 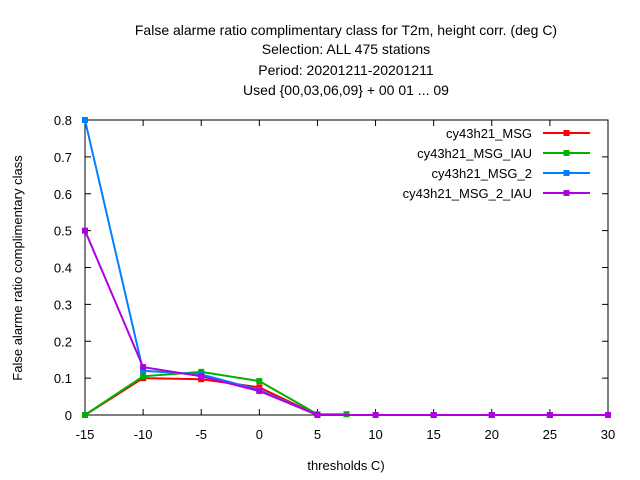 What do you see at coordinates (489, 133) in the screenshot?
I see `legend-label: cy43h21_MSG` at bounding box center [489, 133].